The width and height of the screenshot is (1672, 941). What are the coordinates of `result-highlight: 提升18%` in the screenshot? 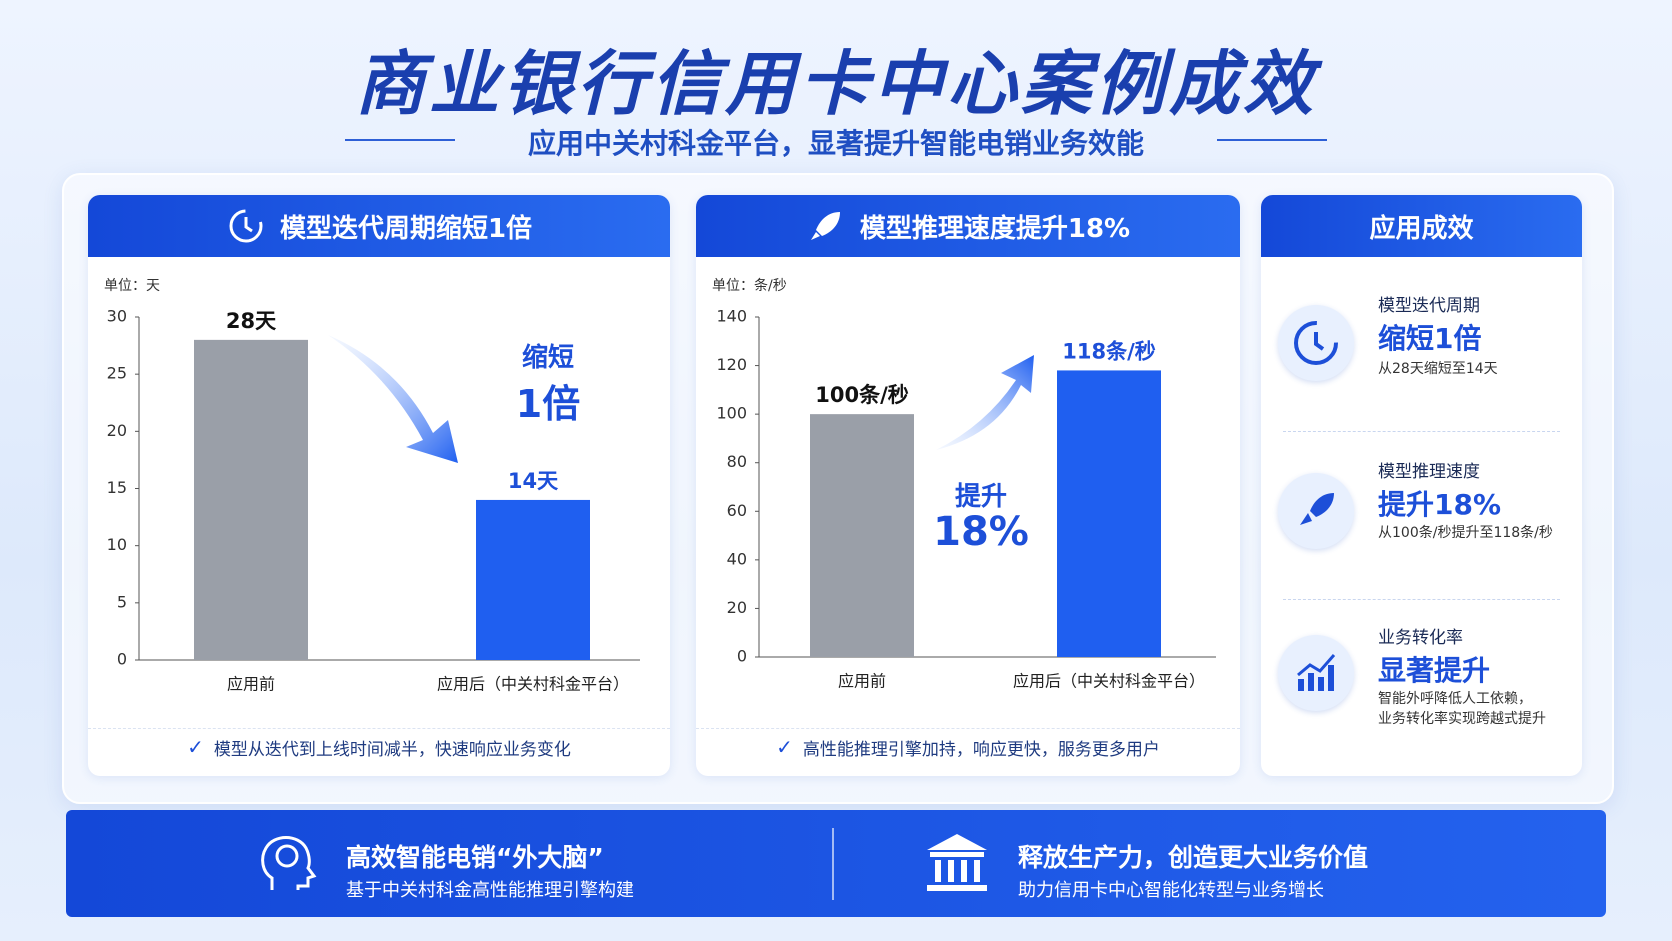 It's located at (1440, 504).